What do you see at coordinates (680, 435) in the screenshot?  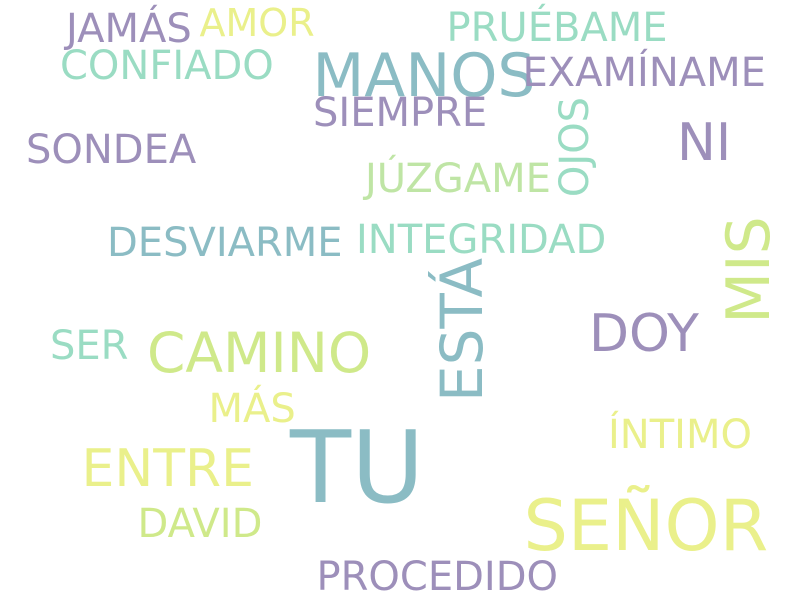 I see `word-intimo: ÍNTIMO` at bounding box center [680, 435].